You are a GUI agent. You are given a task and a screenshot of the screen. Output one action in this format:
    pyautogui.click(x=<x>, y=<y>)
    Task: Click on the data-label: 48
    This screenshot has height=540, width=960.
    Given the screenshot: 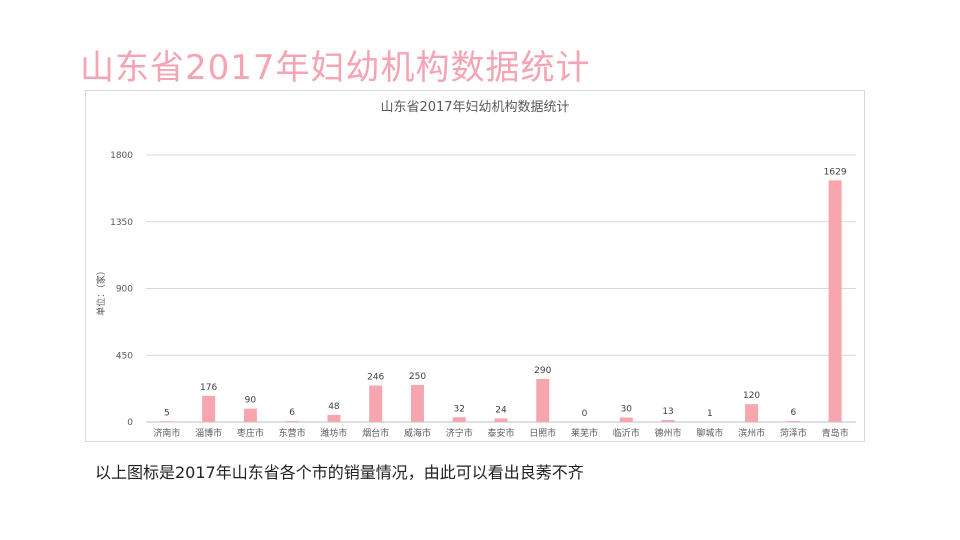 What is the action you would take?
    pyautogui.click(x=334, y=407)
    